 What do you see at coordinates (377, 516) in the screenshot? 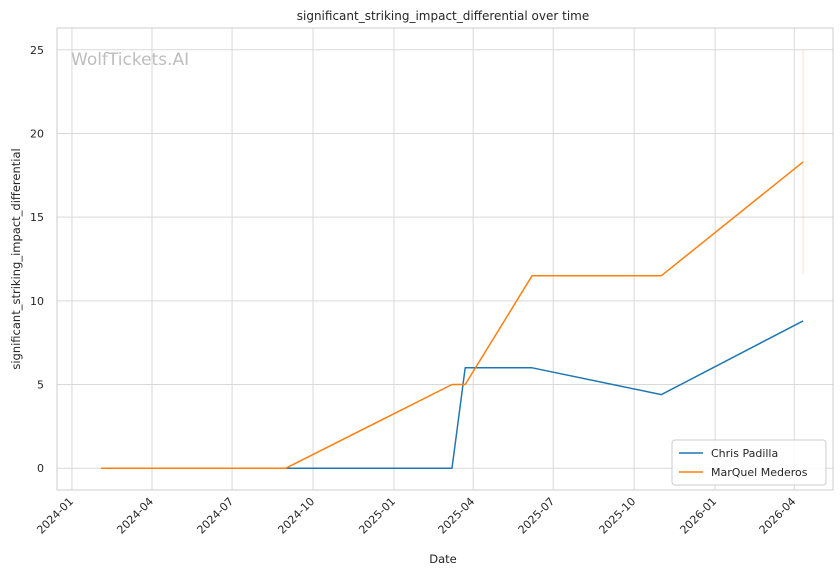
I see `x-tick-label: 2025-01` at bounding box center [377, 516].